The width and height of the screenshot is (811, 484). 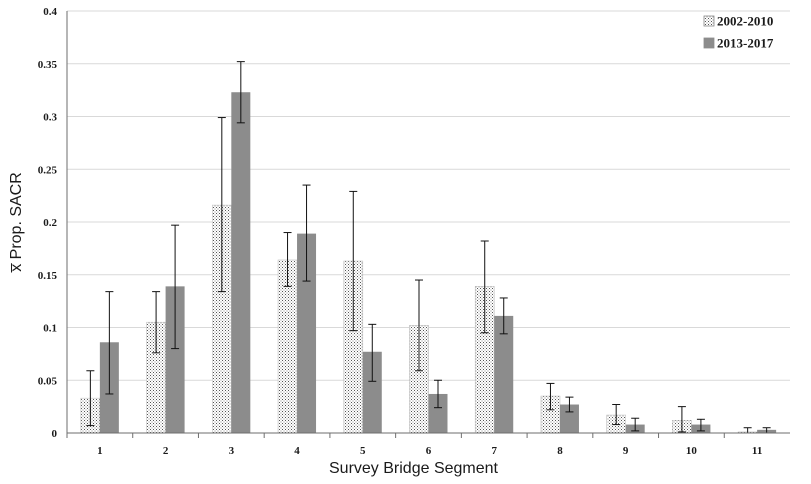 What do you see at coordinates (55, 434) in the screenshot?
I see `y-tick-label: 0` at bounding box center [55, 434].